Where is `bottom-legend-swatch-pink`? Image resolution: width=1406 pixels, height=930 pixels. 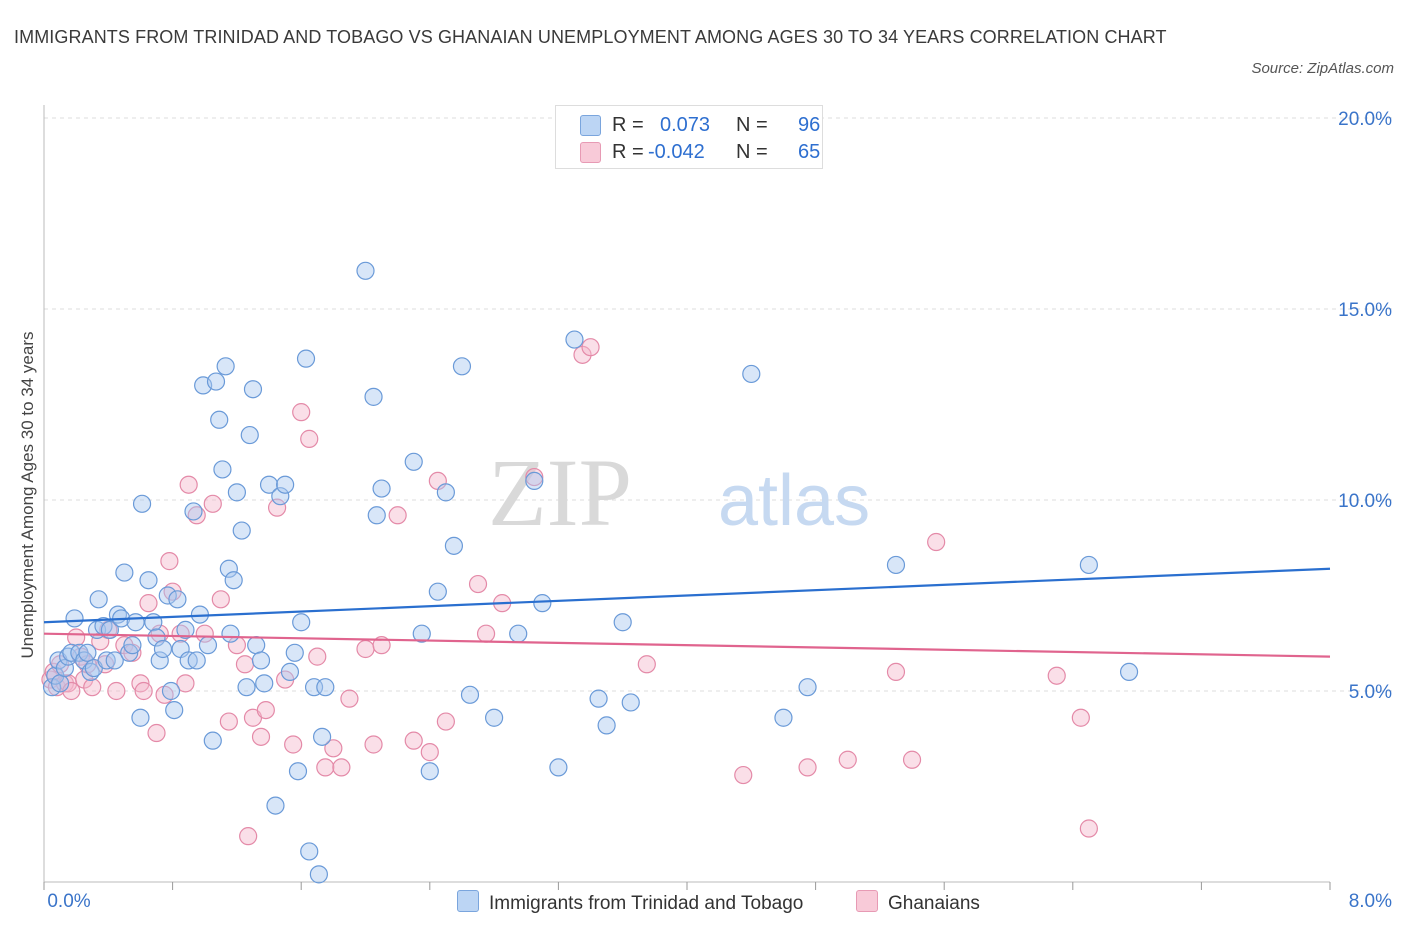 bottom-legend-swatch-pink is located at coordinates (867, 901).